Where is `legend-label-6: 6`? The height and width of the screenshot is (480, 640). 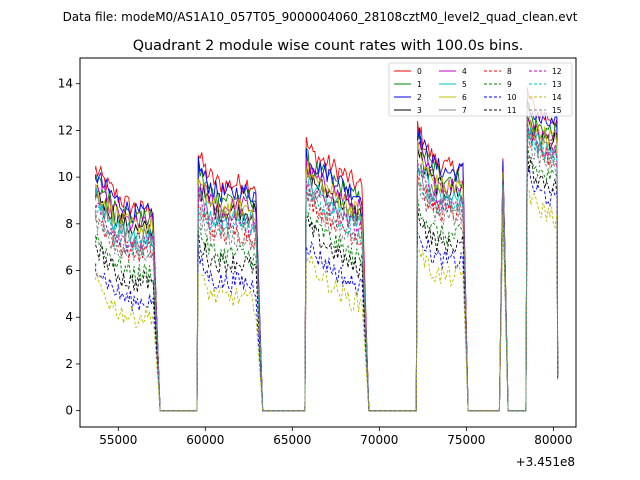 legend-label-6: 6 is located at coordinates (464, 97).